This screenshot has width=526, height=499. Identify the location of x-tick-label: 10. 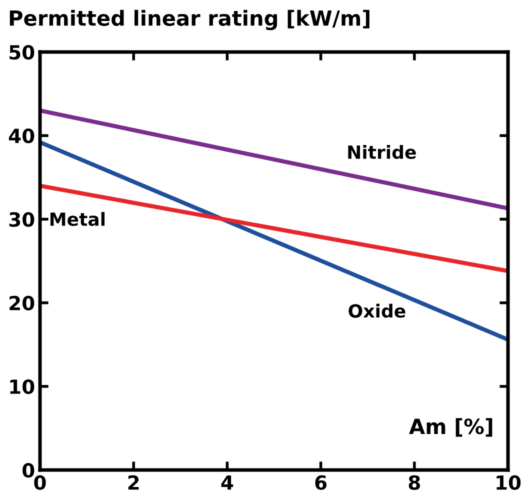
(508, 482).